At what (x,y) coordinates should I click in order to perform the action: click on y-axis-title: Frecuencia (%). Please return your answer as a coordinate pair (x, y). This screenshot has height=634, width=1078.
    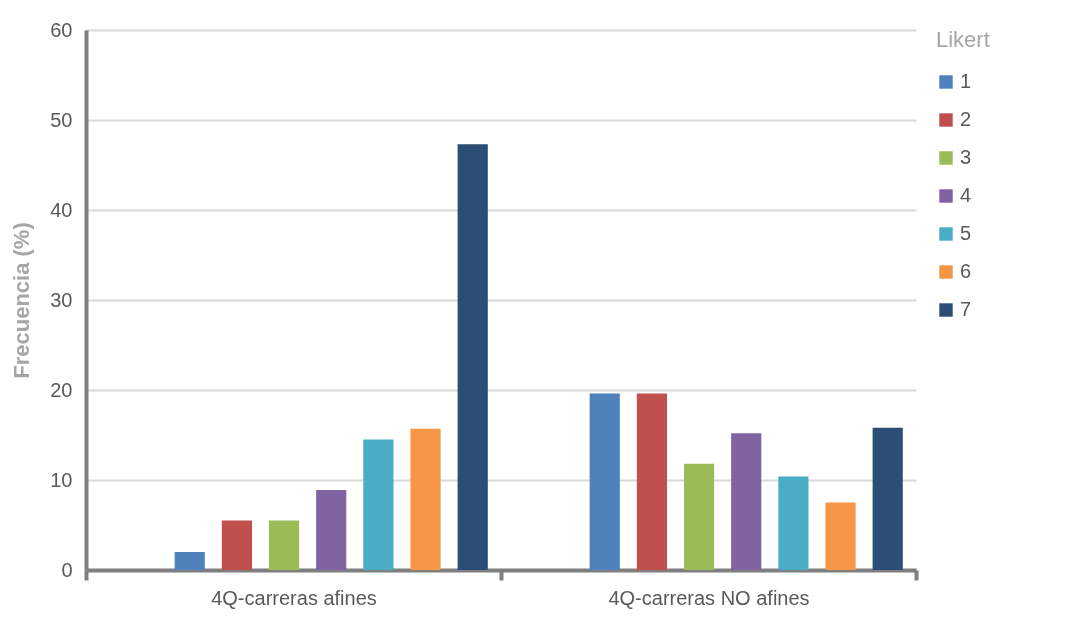
    Looking at the image, I should click on (22, 300).